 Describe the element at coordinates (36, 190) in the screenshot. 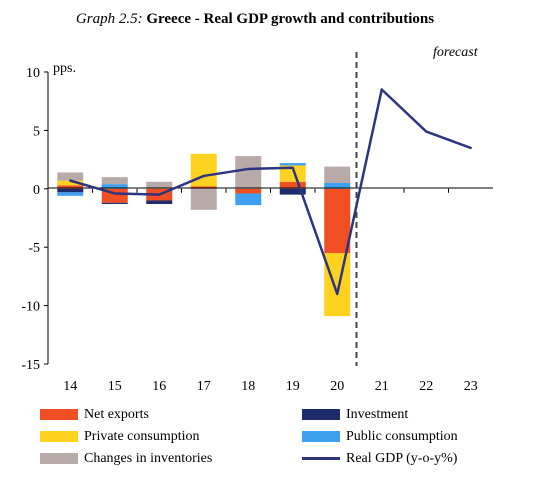

I see `y-tick-label: 0` at that location.